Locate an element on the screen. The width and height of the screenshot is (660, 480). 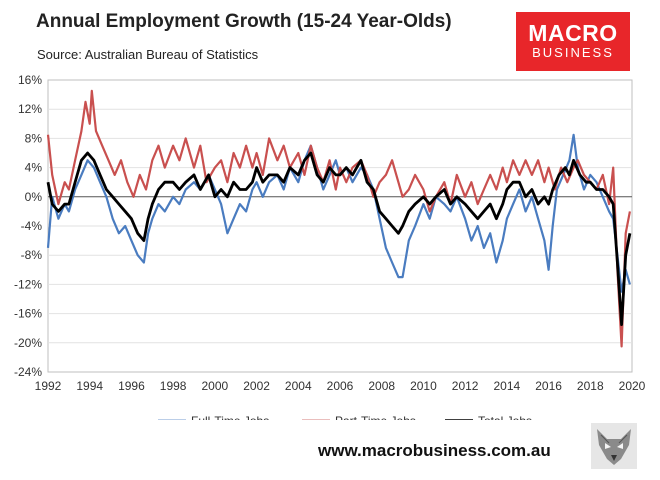
y-axis-ticks: -24% -20% -16% -12% -8% -4% 0% 4% 8% 12% 16% is located at coordinates (28, 226).